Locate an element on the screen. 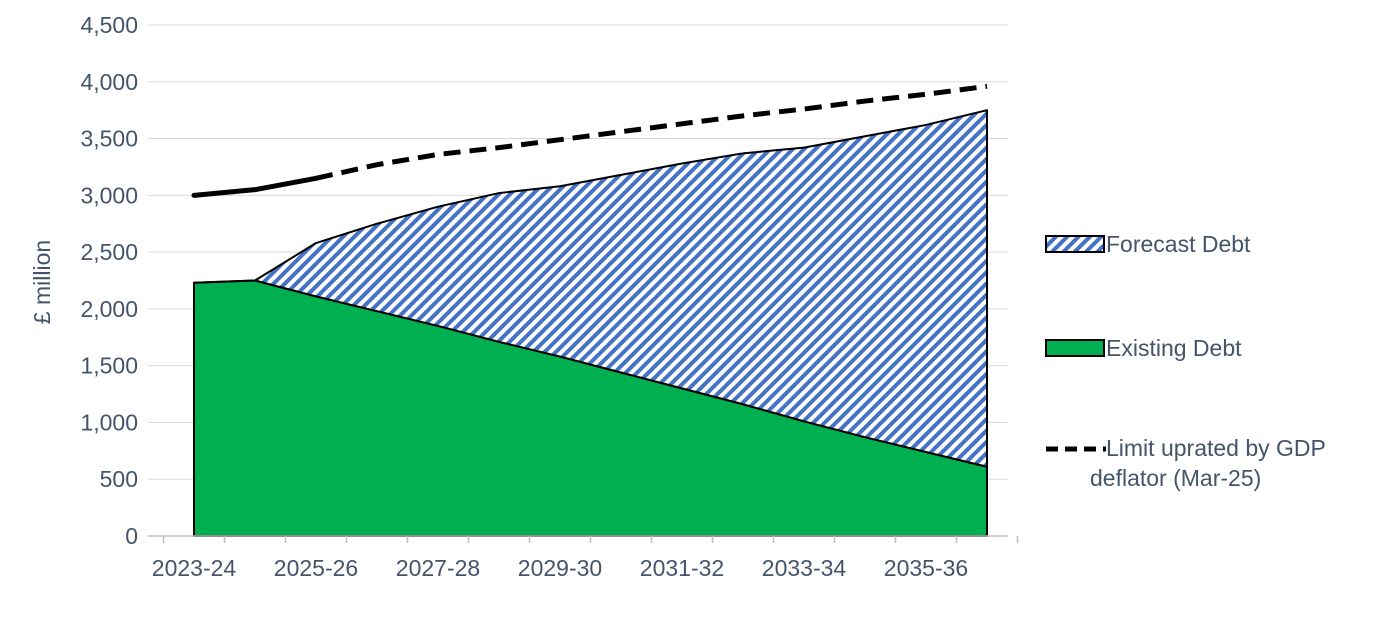 The width and height of the screenshot is (1384, 634). y-tick-label: 3,500 is located at coordinates (109, 139).